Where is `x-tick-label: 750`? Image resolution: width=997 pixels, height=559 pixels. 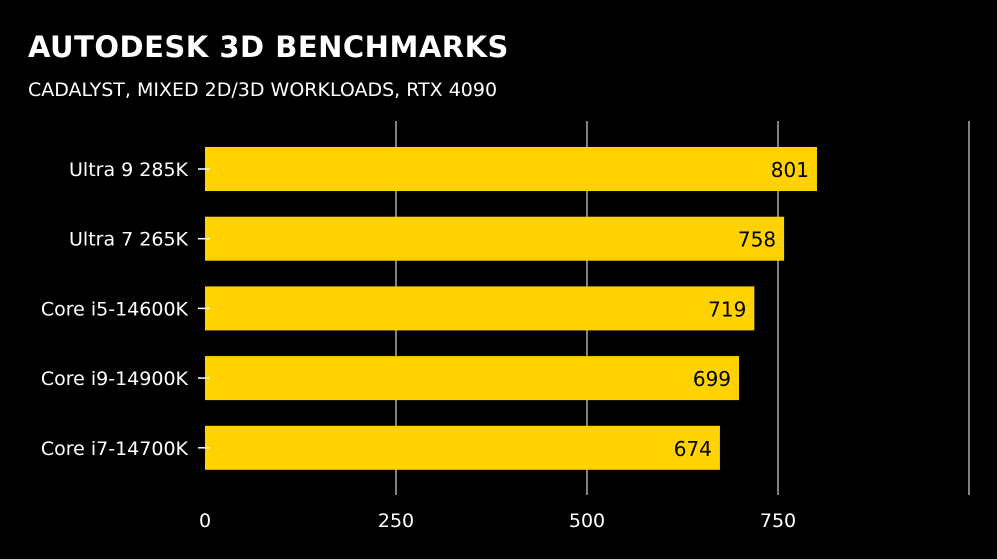
x-tick-label: 750 is located at coordinates (778, 521).